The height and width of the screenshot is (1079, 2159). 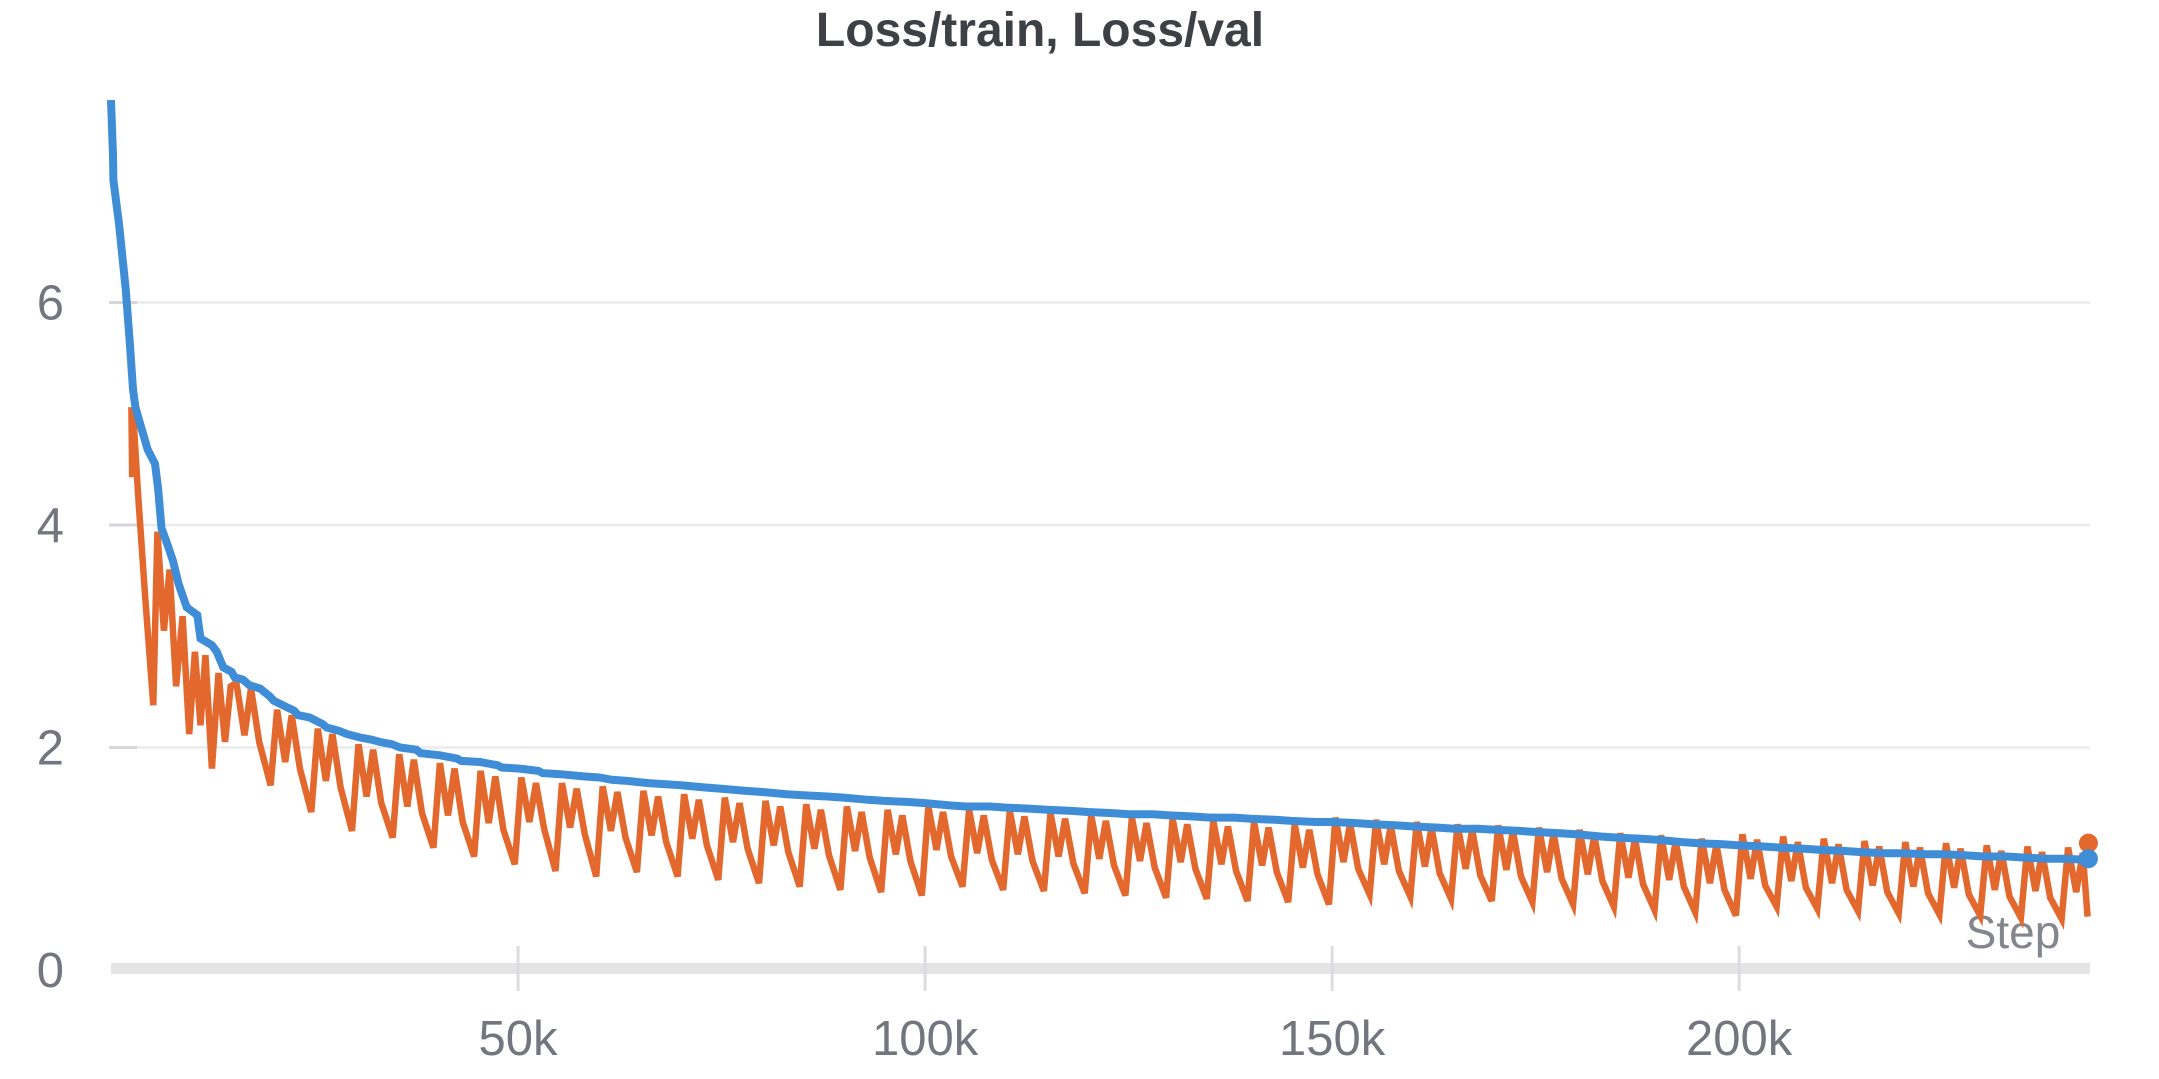 What do you see at coordinates (1332, 1039) in the screenshot?
I see `x-tick-label-150k: 150k` at bounding box center [1332, 1039].